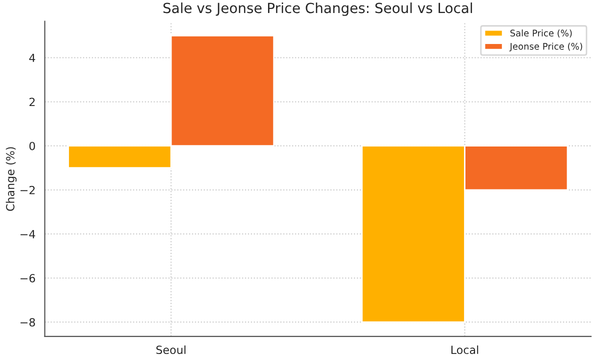 The image size is (597, 356). Describe the element at coordinates (545, 47) in the screenshot. I see `legend-label: Jeonse Price (%)` at that location.